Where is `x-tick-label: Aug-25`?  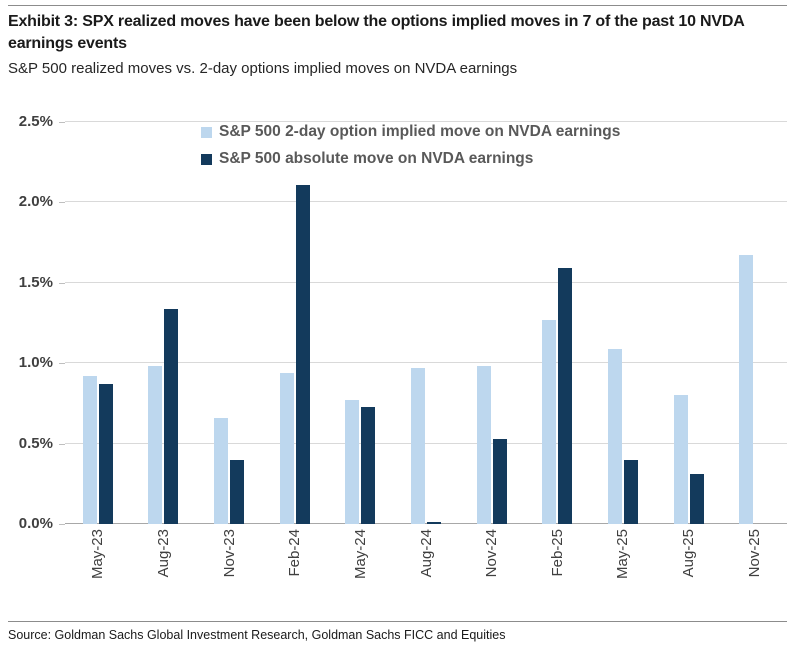
x-tick-label: Aug-25 is located at coordinates (689, 553).